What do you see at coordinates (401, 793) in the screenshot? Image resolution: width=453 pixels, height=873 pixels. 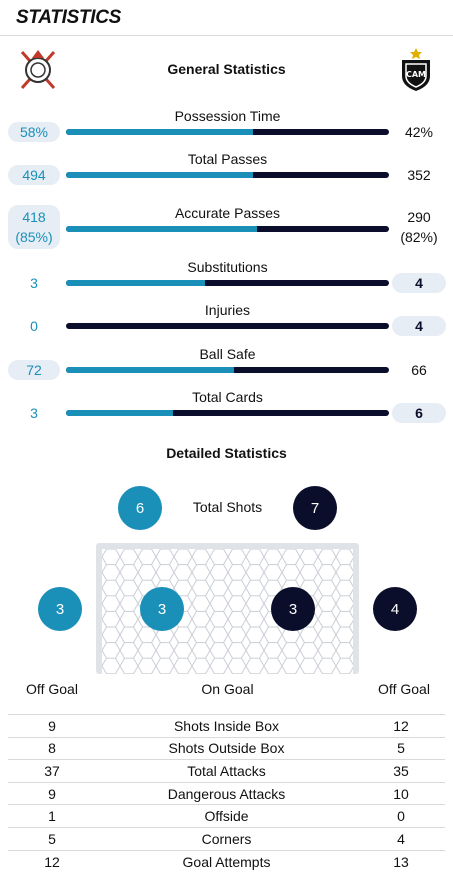 I see `away-value: 10` at bounding box center [401, 793].